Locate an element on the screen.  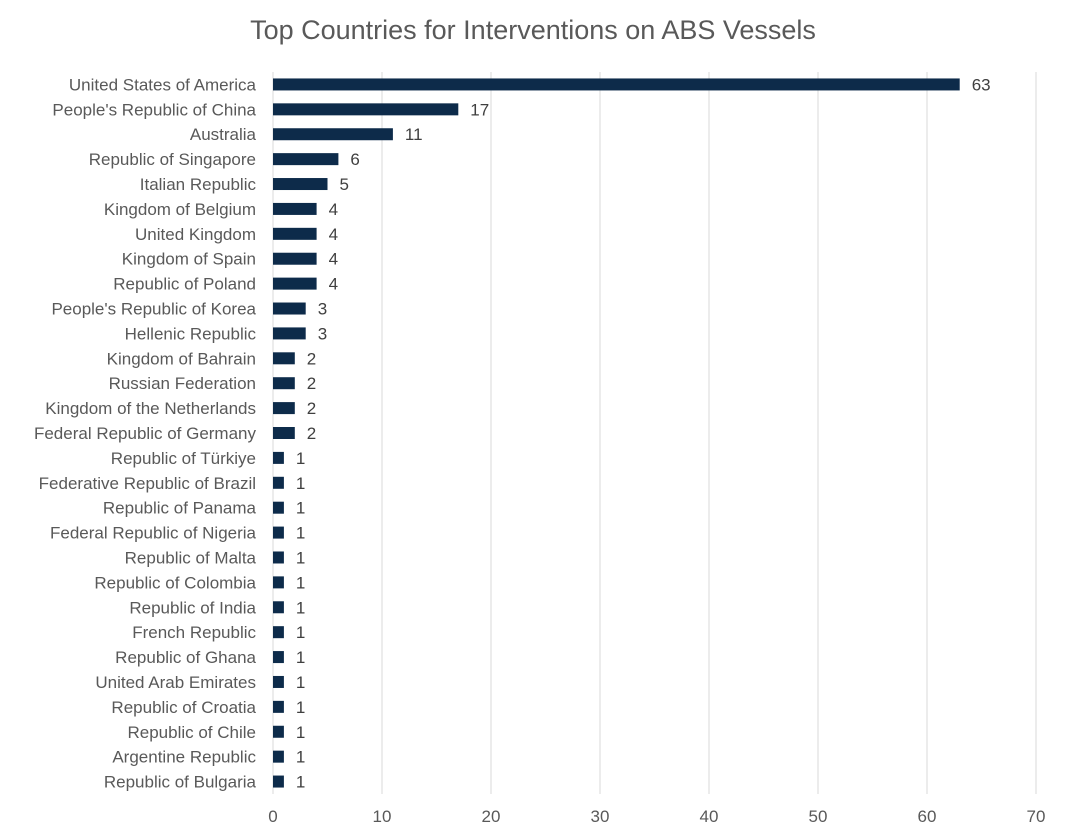
x-tick-label: 10 is located at coordinates (382, 816).